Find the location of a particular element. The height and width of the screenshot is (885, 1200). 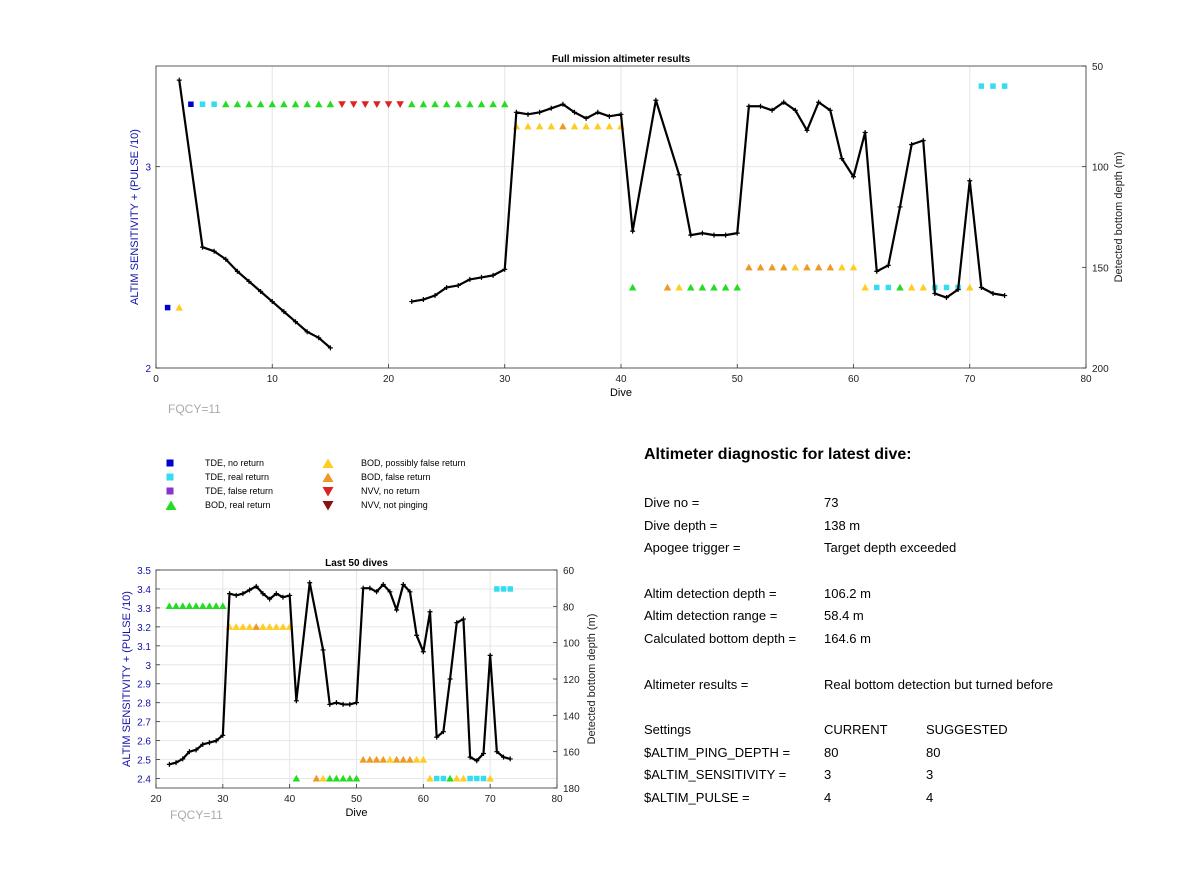

x-tick-label: 80 is located at coordinates (557, 799).